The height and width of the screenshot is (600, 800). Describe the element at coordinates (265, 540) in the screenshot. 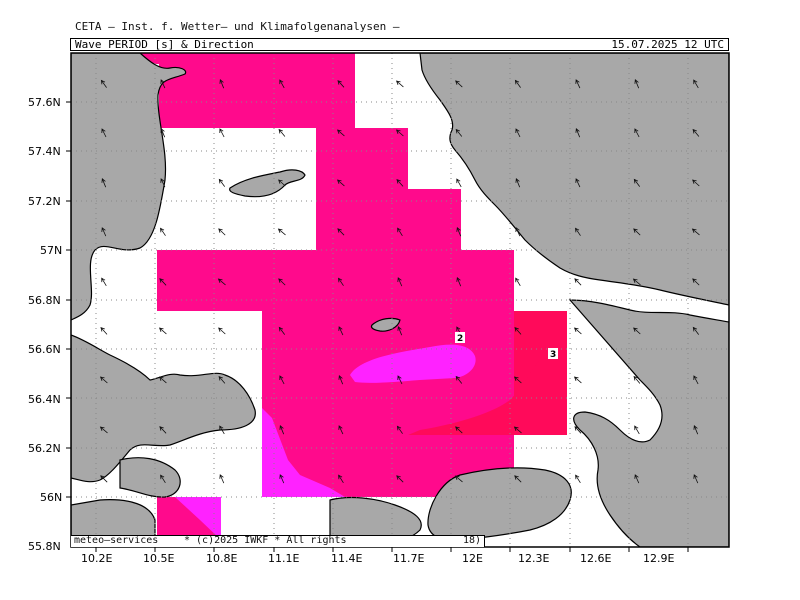

I see `footer-copyright: * (c)2025 IWKF * All rights` at that location.